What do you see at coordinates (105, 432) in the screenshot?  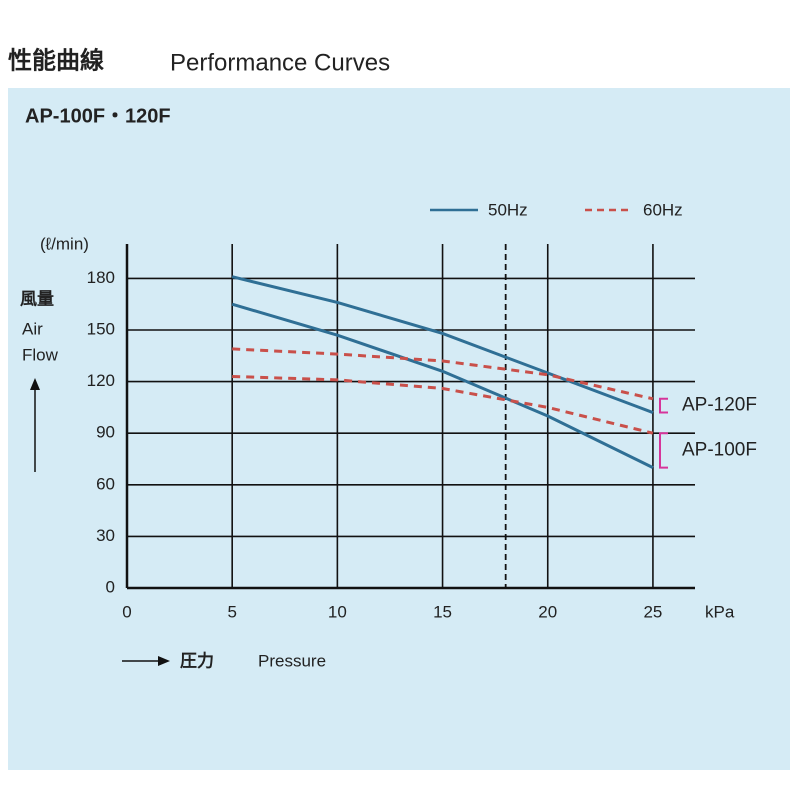 I see `y-tick-label: 90` at bounding box center [105, 432].